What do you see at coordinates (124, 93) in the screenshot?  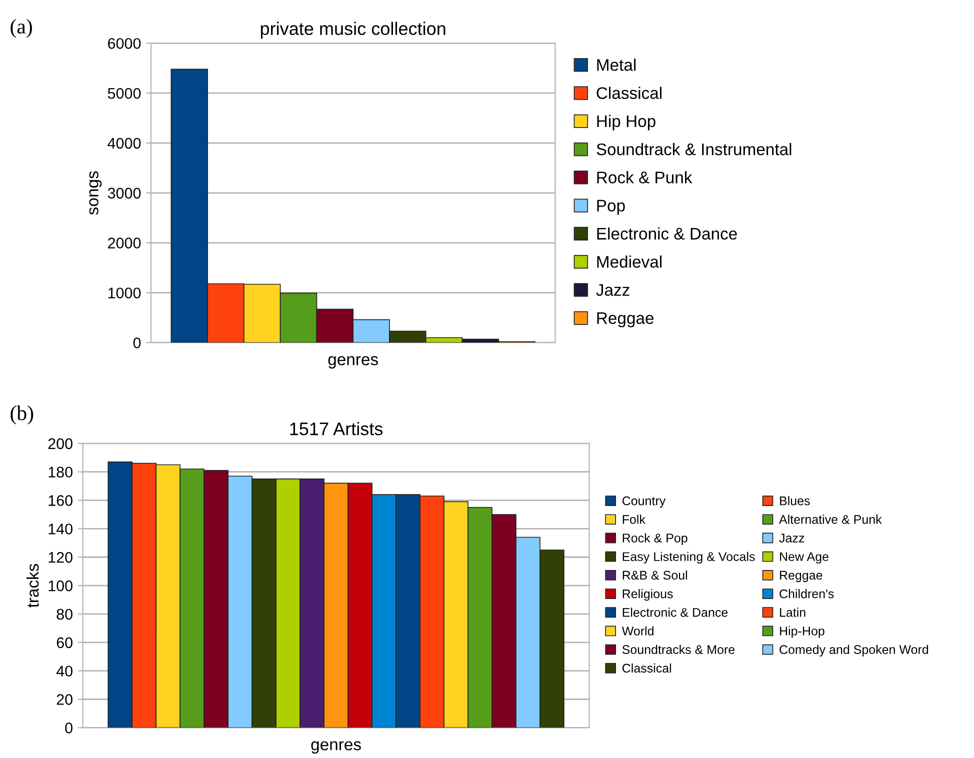 I see `y-tick-label: 5000` at bounding box center [124, 93].